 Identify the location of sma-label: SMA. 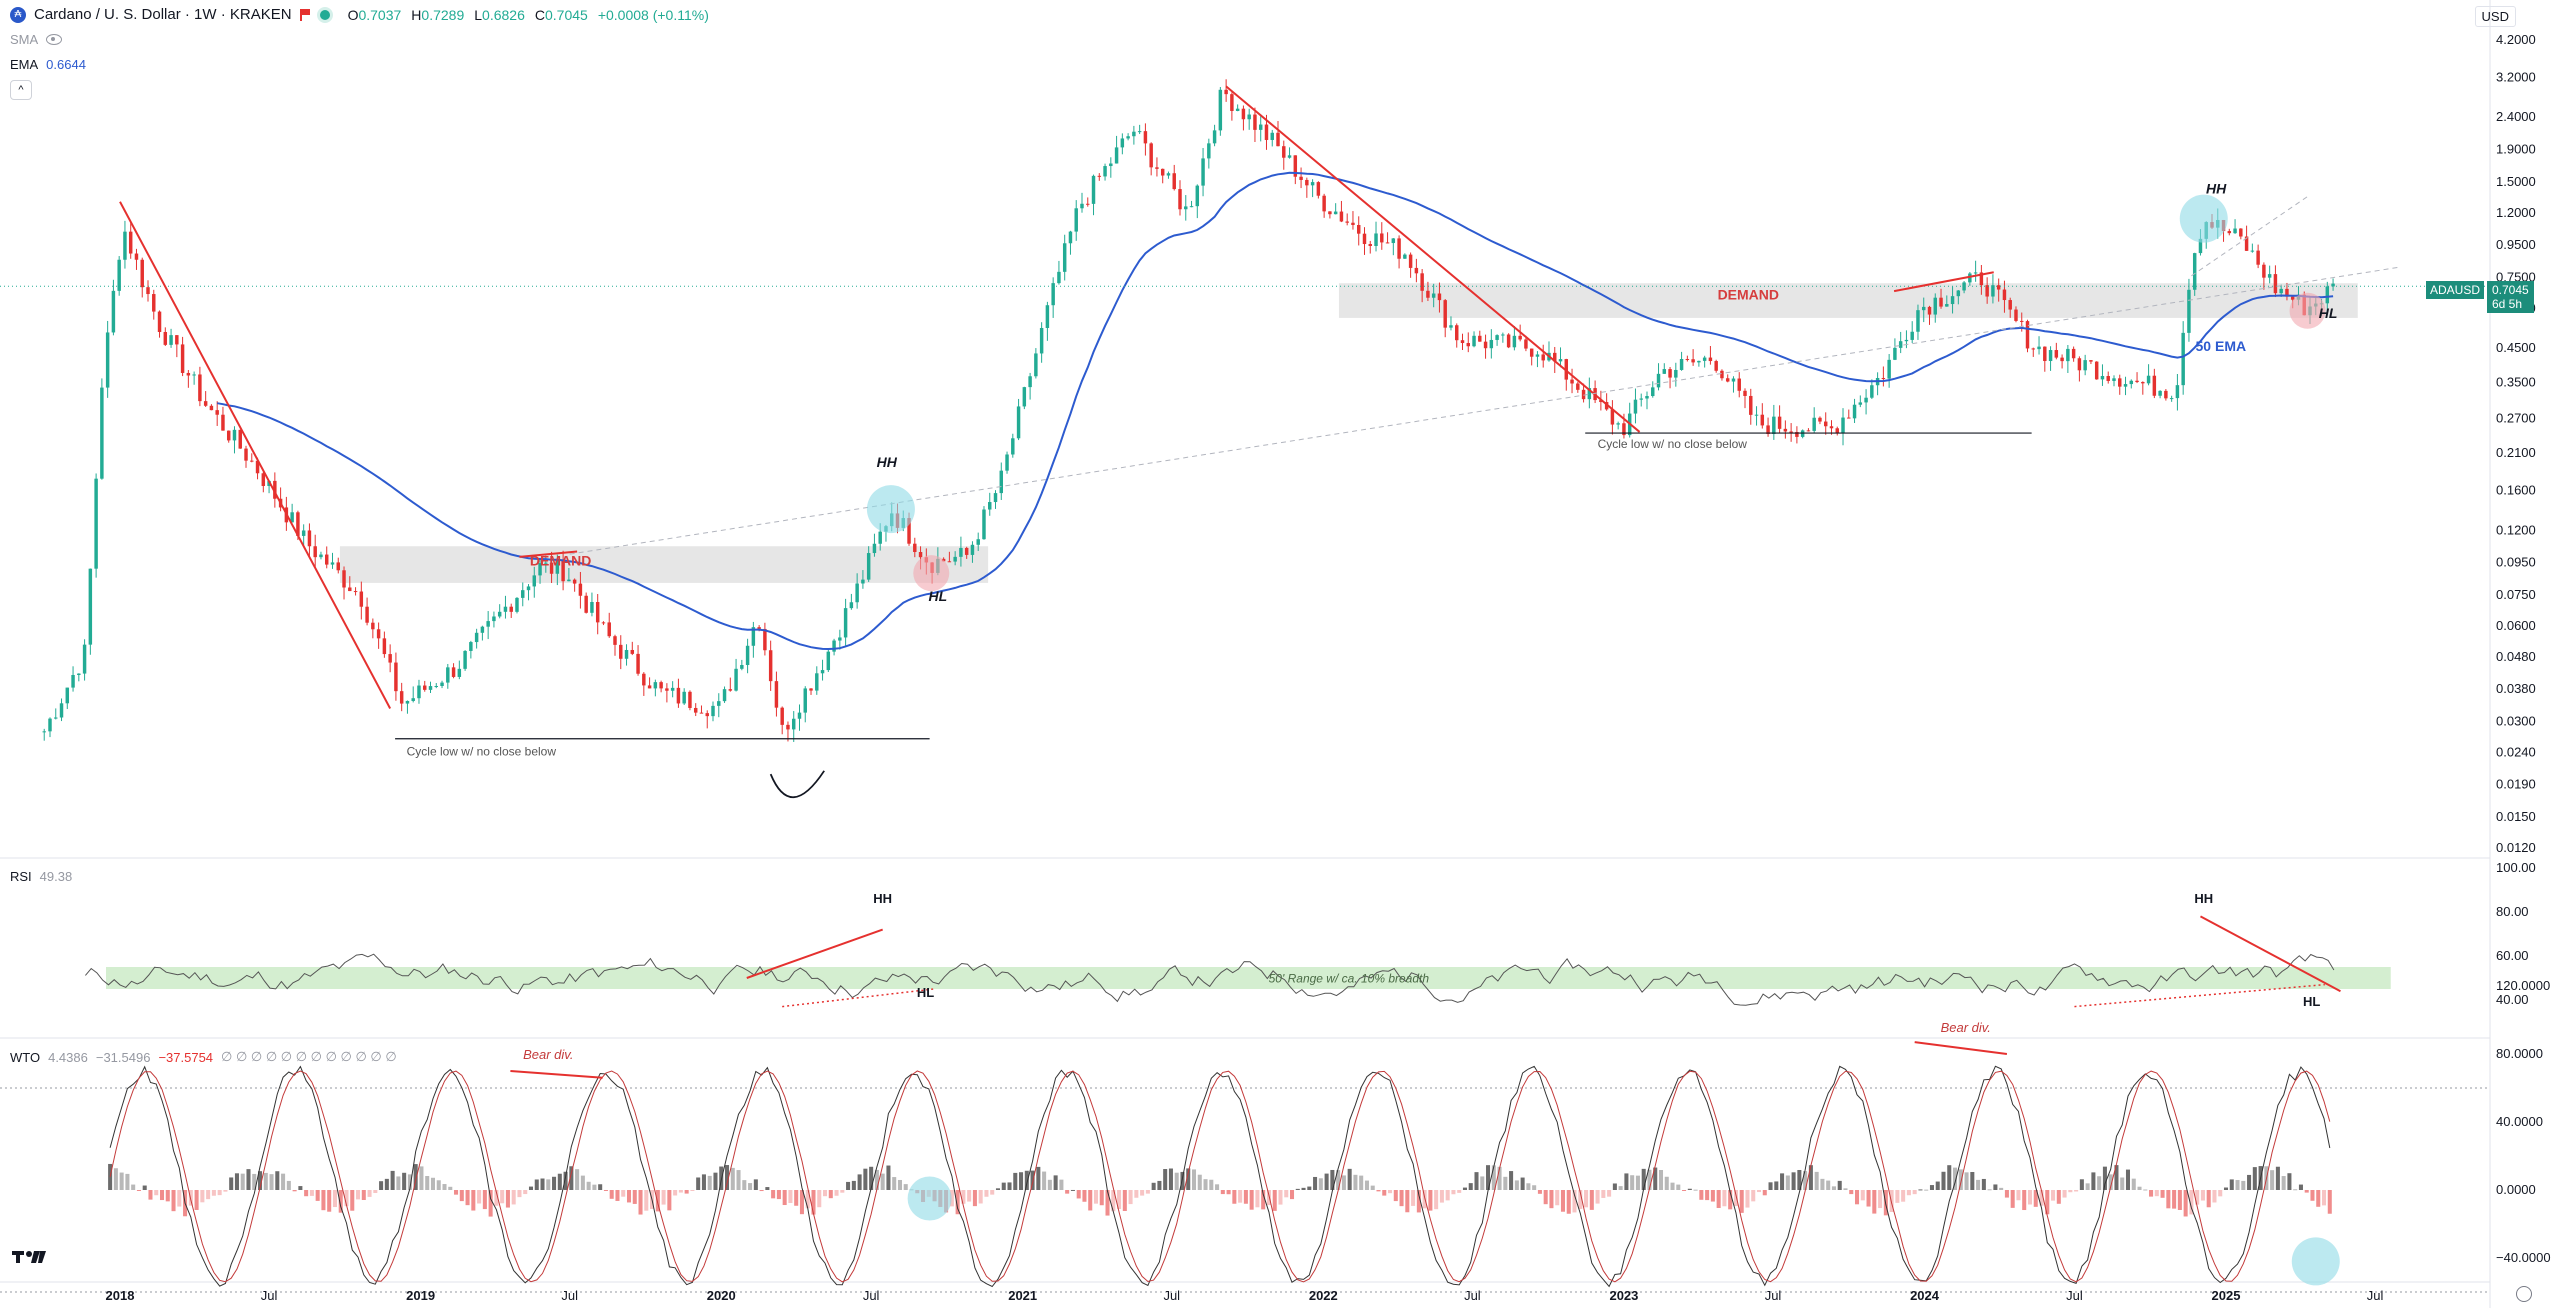
(24, 39).